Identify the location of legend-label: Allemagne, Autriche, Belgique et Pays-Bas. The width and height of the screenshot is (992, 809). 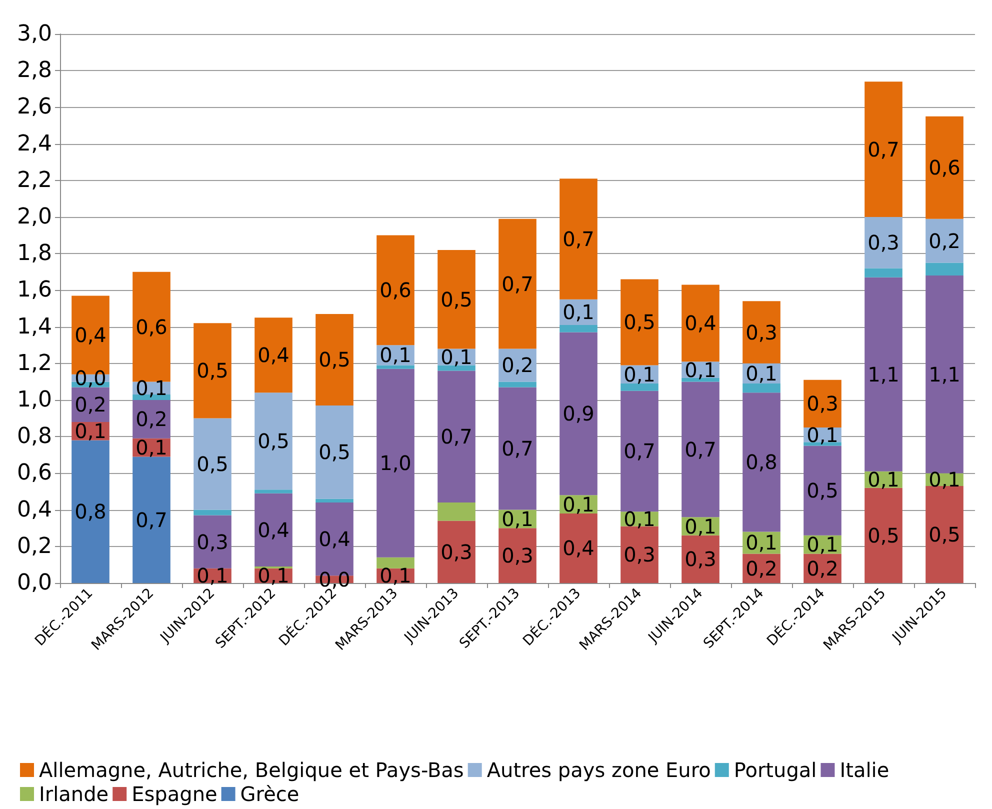
(251, 770).